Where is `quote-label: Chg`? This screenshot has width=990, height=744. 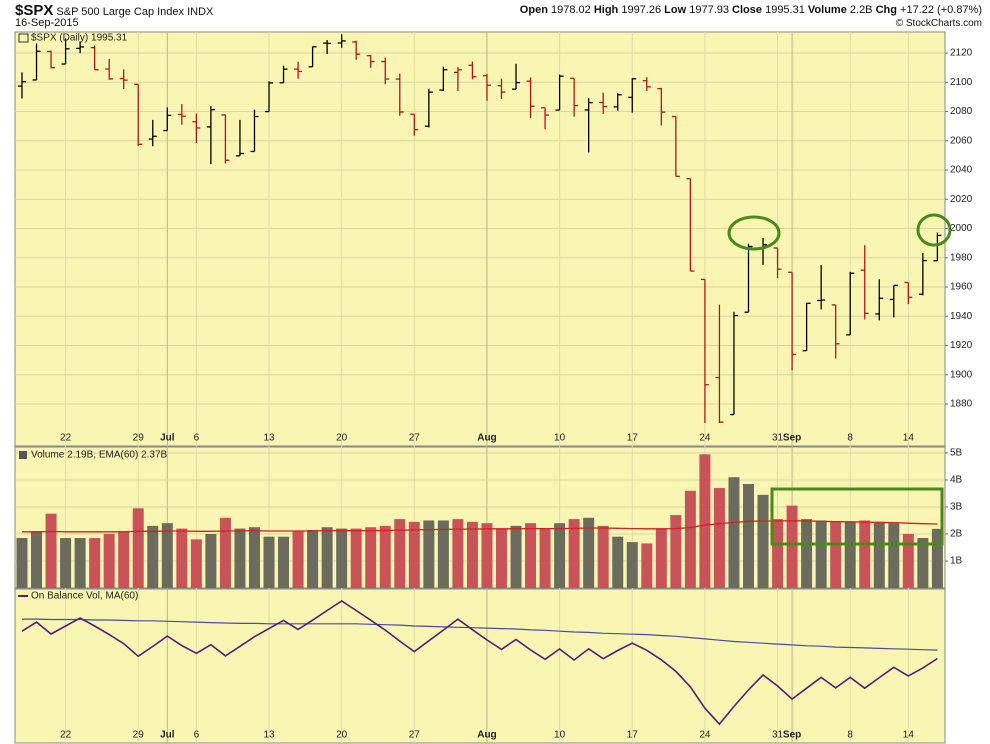 quote-label: Chg is located at coordinates (886, 10).